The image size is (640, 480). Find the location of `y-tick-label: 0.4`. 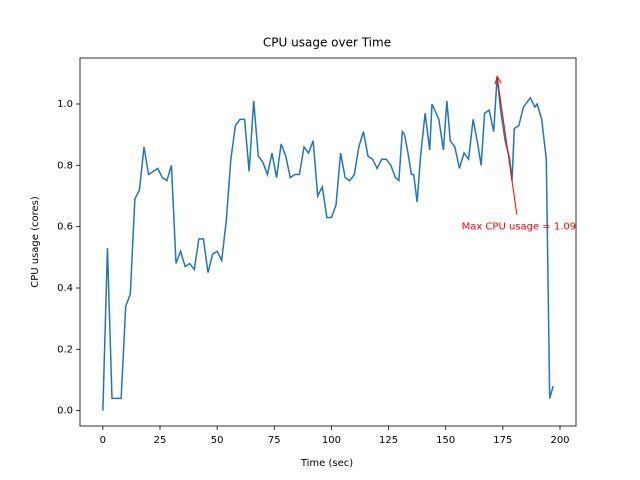

y-tick-label: 0.4 is located at coordinates (65, 288).